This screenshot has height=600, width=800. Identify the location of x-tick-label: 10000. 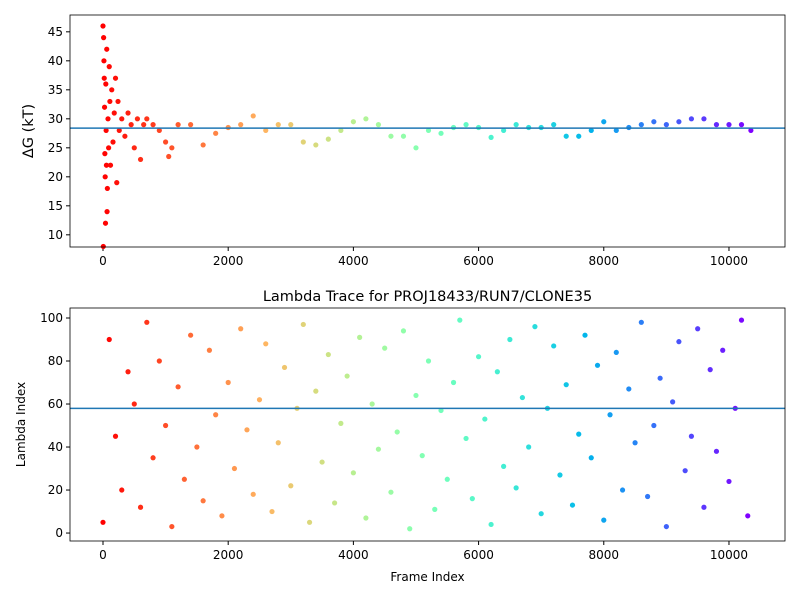
(729, 261).